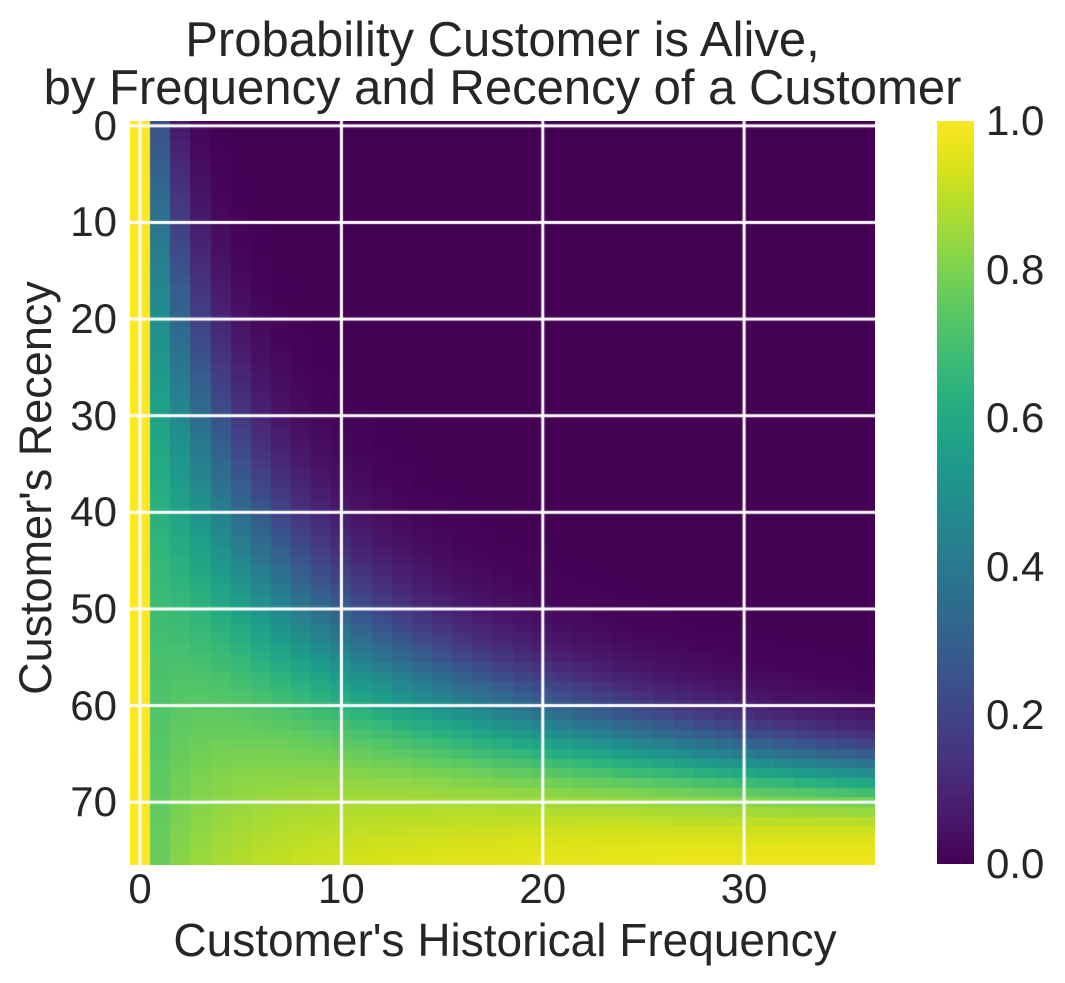  What do you see at coordinates (505, 940) in the screenshot?
I see `x-axis-label: Customer's Historical Frequency` at bounding box center [505, 940].